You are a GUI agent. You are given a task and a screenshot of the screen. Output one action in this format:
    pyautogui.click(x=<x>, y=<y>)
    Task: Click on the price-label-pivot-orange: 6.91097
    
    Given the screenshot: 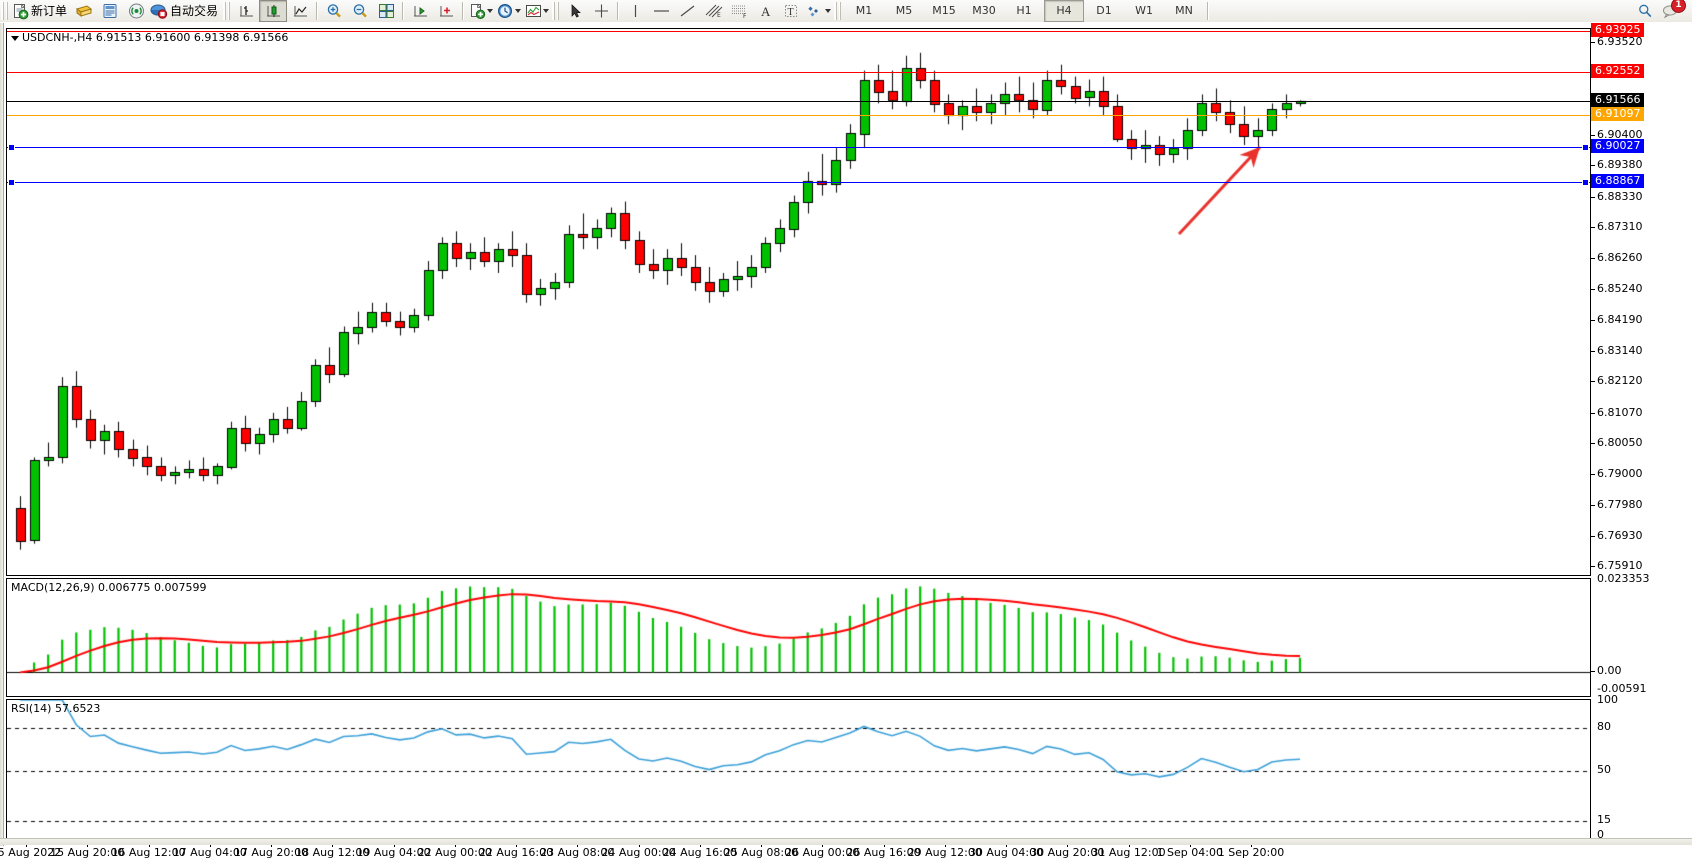 What is the action you would take?
    pyautogui.click(x=1617, y=114)
    